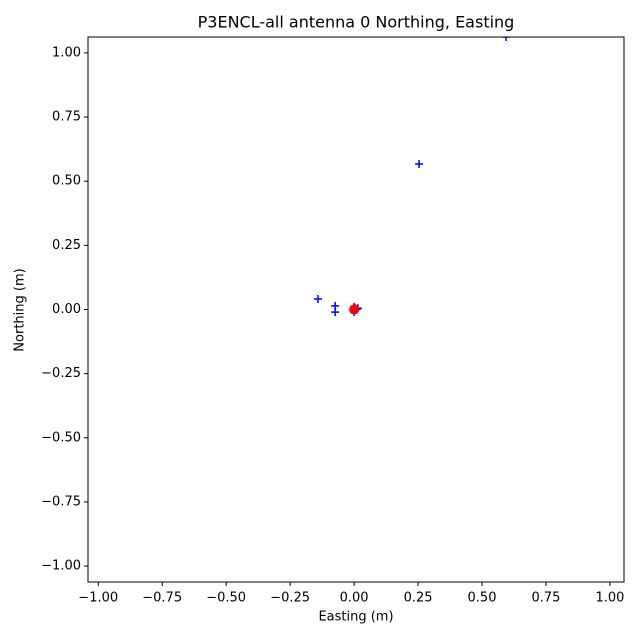 The height and width of the screenshot is (640, 640). Describe the element at coordinates (66, 52) in the screenshot. I see `y-tick-label: 1.00` at that location.